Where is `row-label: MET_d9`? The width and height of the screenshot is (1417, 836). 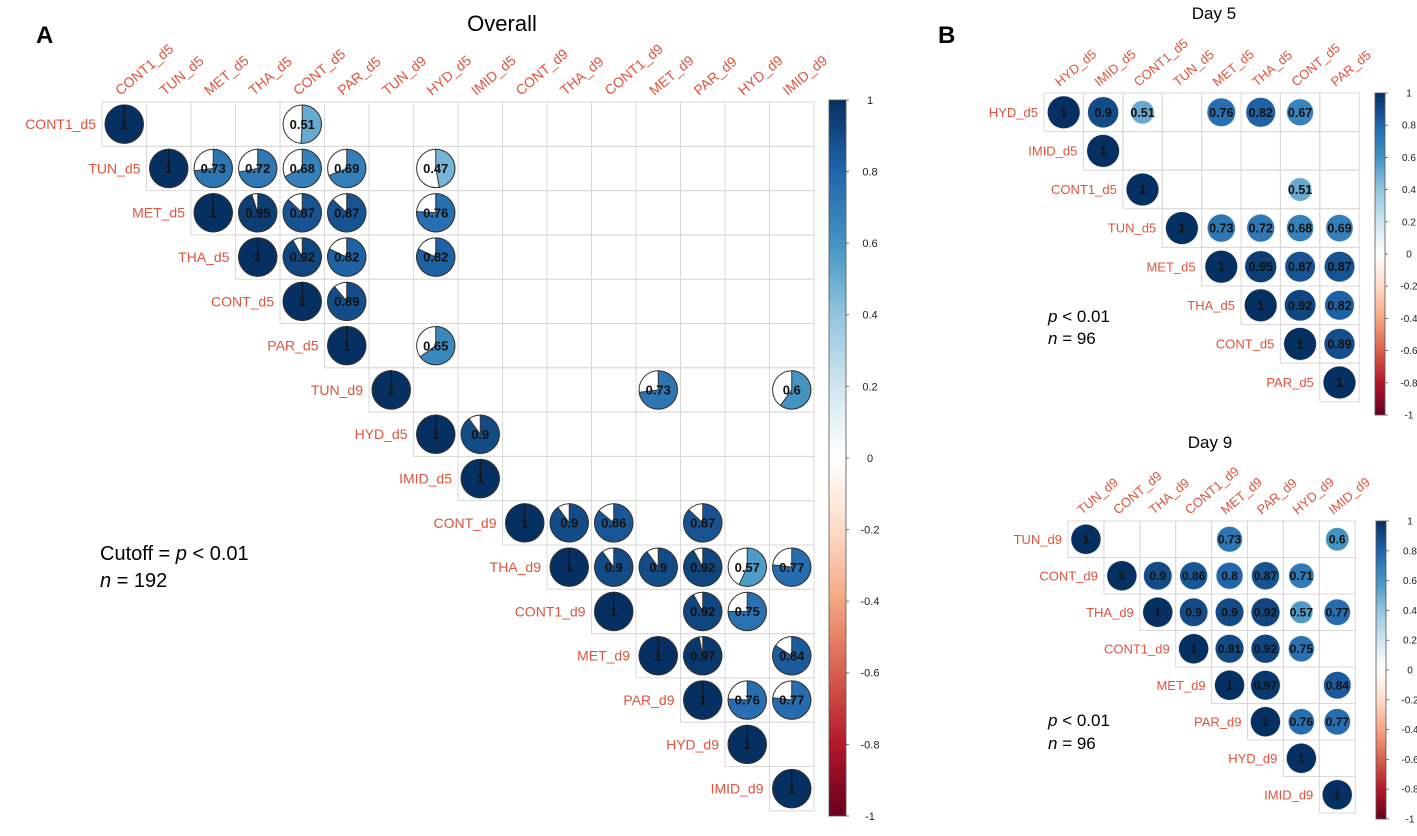
row-label: MET_d9 is located at coordinates (603, 656).